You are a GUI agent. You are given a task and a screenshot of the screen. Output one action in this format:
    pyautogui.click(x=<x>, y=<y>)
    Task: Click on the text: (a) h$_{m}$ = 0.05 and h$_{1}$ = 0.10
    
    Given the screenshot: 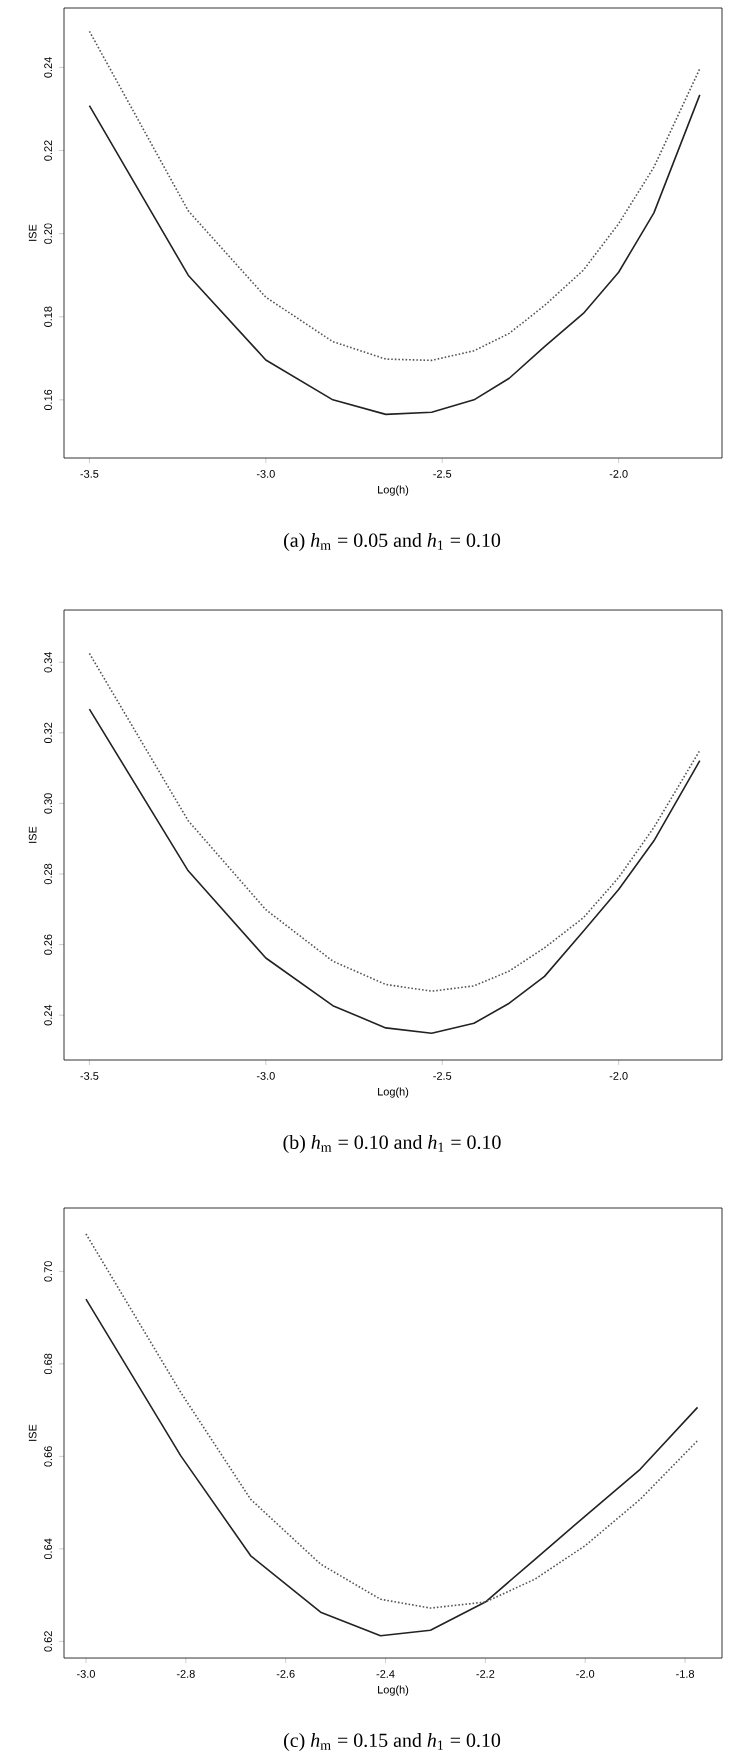 What is the action you would take?
    pyautogui.click(x=392, y=542)
    